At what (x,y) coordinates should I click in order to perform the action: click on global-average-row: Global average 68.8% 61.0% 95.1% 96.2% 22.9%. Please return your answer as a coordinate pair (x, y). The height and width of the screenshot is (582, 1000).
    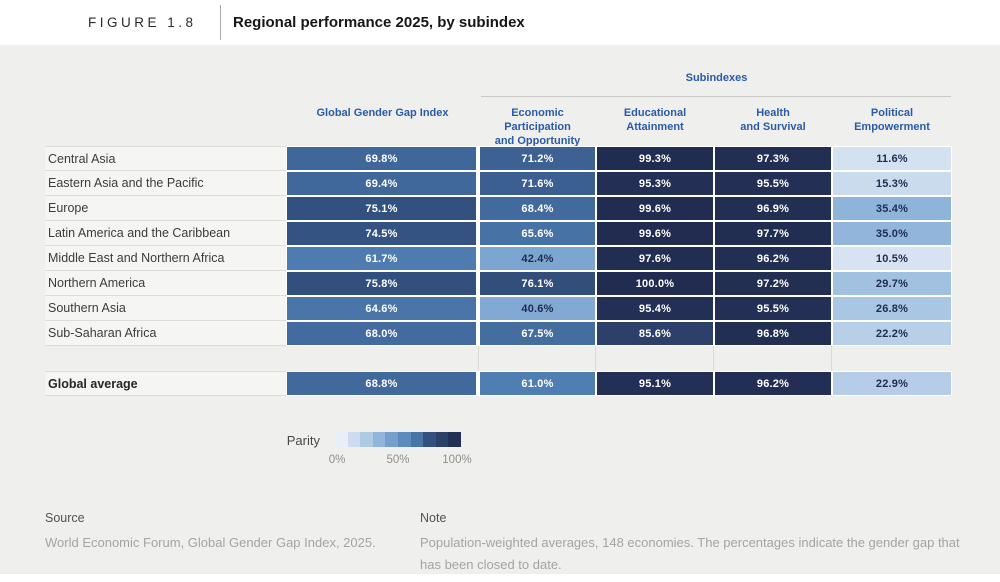
    Looking at the image, I should click on (498, 383).